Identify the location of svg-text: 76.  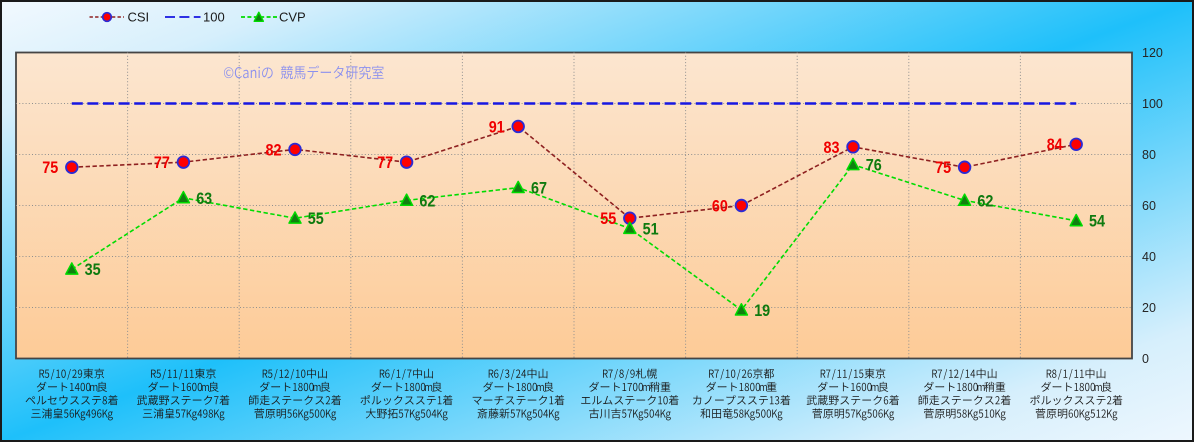
(874, 166).